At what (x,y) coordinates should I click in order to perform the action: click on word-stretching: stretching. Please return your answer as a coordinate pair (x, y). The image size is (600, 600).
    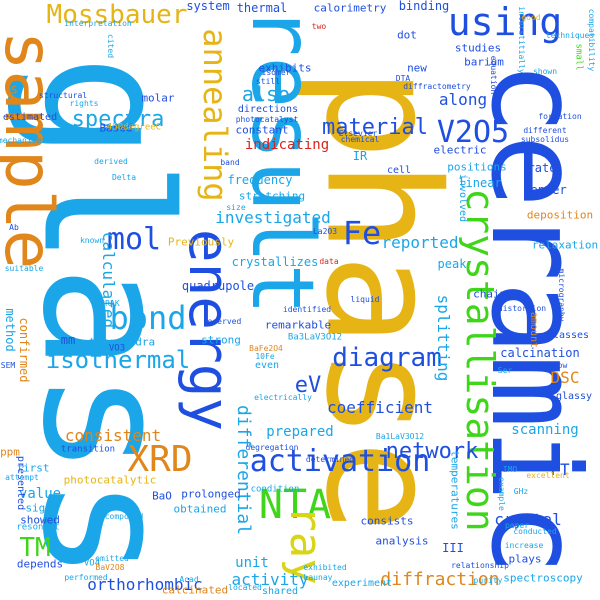
    Looking at the image, I should click on (272, 196).